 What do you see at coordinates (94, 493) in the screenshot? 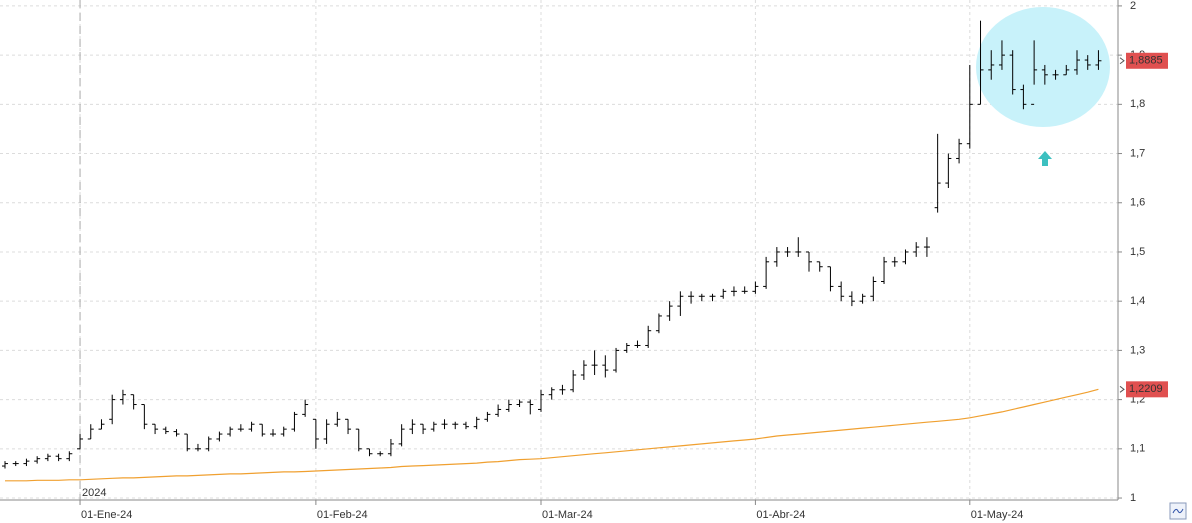
I see `year-label: 2024` at bounding box center [94, 493].